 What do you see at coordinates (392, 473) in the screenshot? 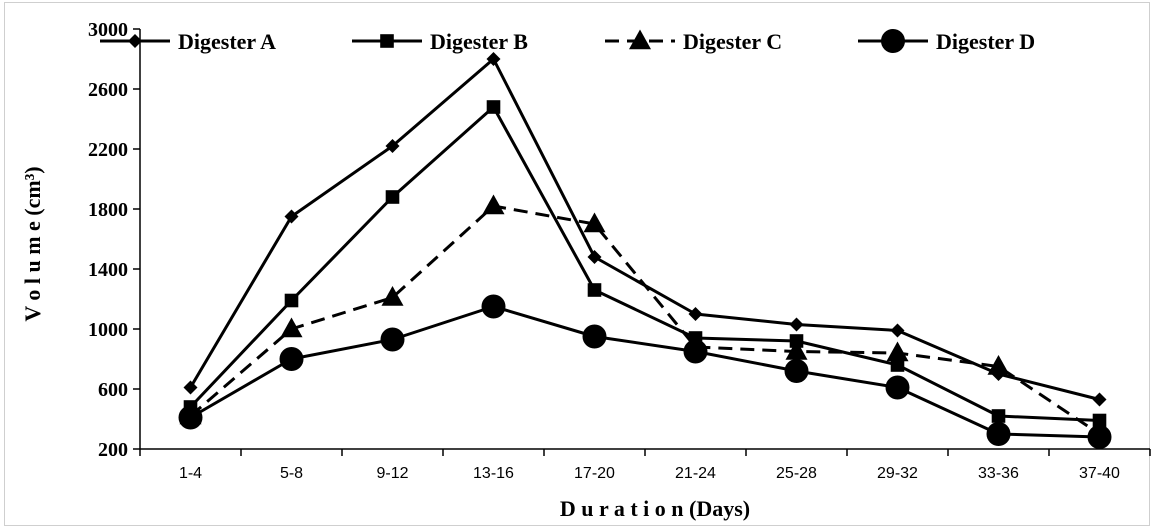
I see `x-tick-label: 9-12` at bounding box center [392, 473].